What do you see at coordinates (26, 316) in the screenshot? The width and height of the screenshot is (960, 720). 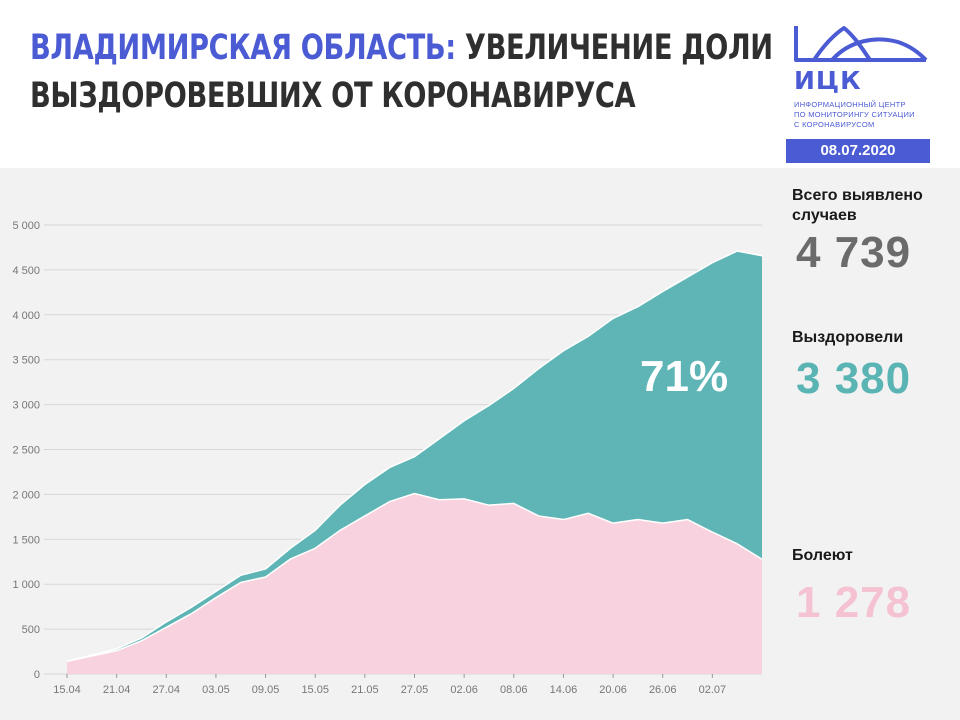 I see `y-tick-label: 4 000` at bounding box center [26, 316].